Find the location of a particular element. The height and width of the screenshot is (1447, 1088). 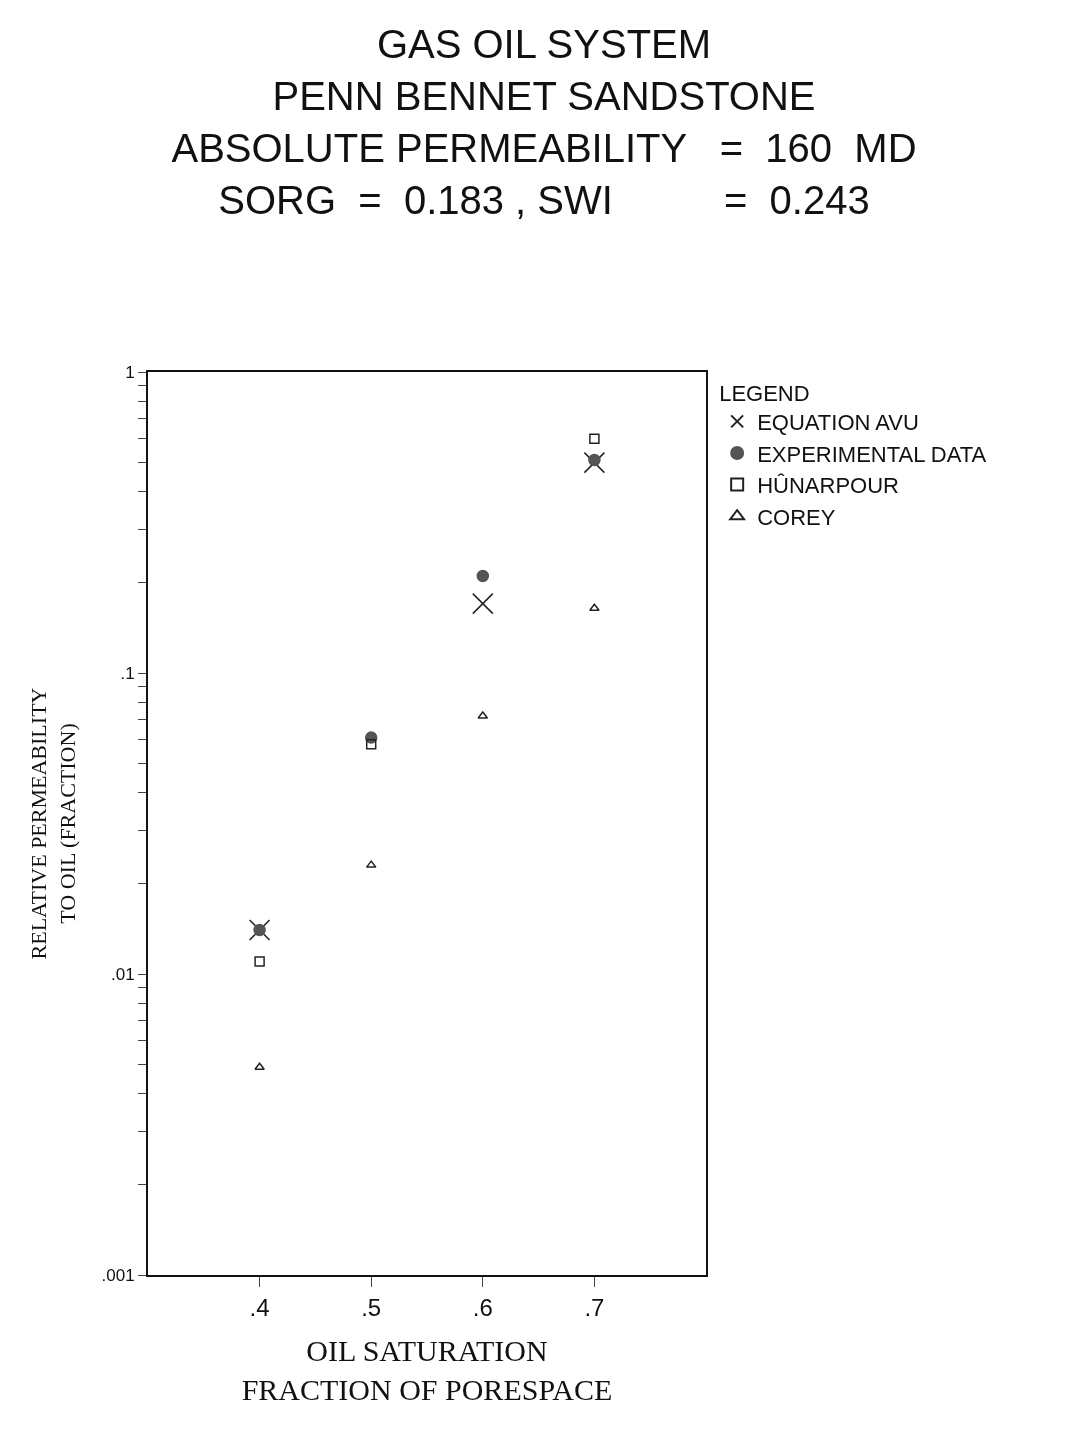

y-tick-label: .1 is located at coordinates (127, 673).